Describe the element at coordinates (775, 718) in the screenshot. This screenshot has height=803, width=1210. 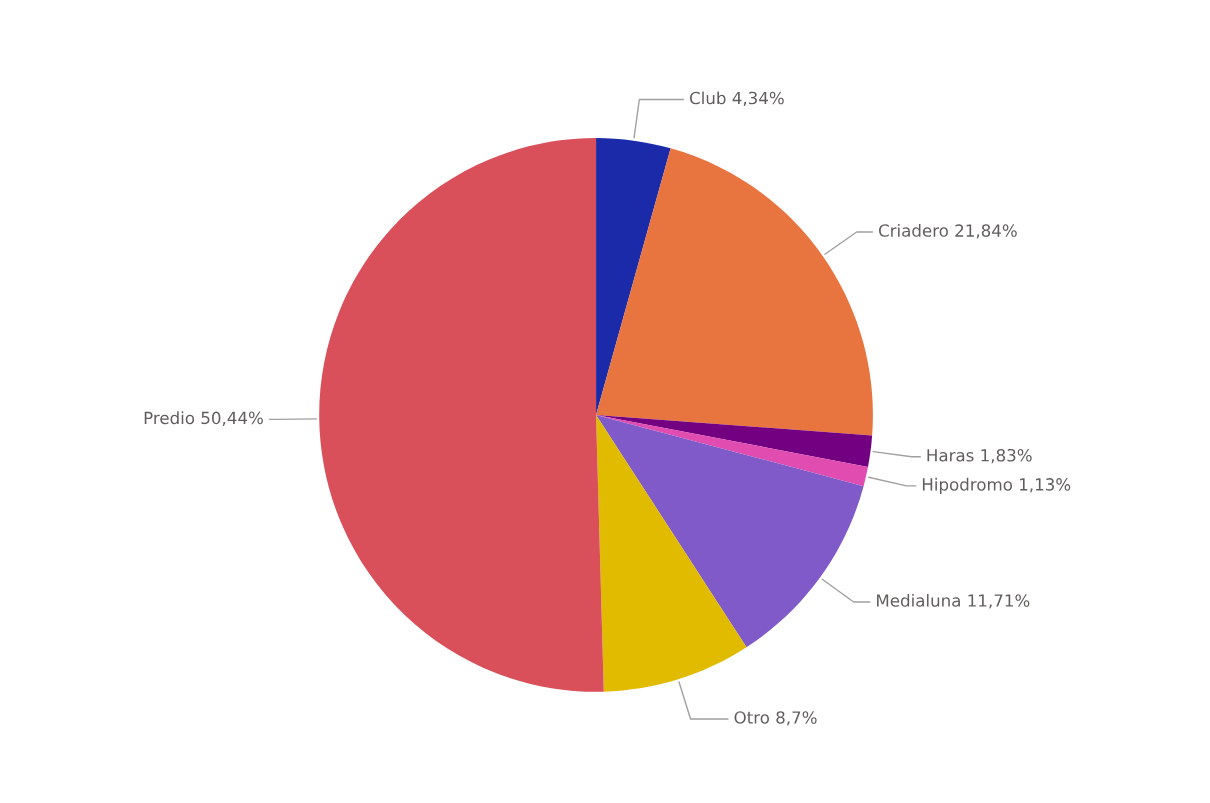
I see `slice-label: Otro 8,7%` at that location.